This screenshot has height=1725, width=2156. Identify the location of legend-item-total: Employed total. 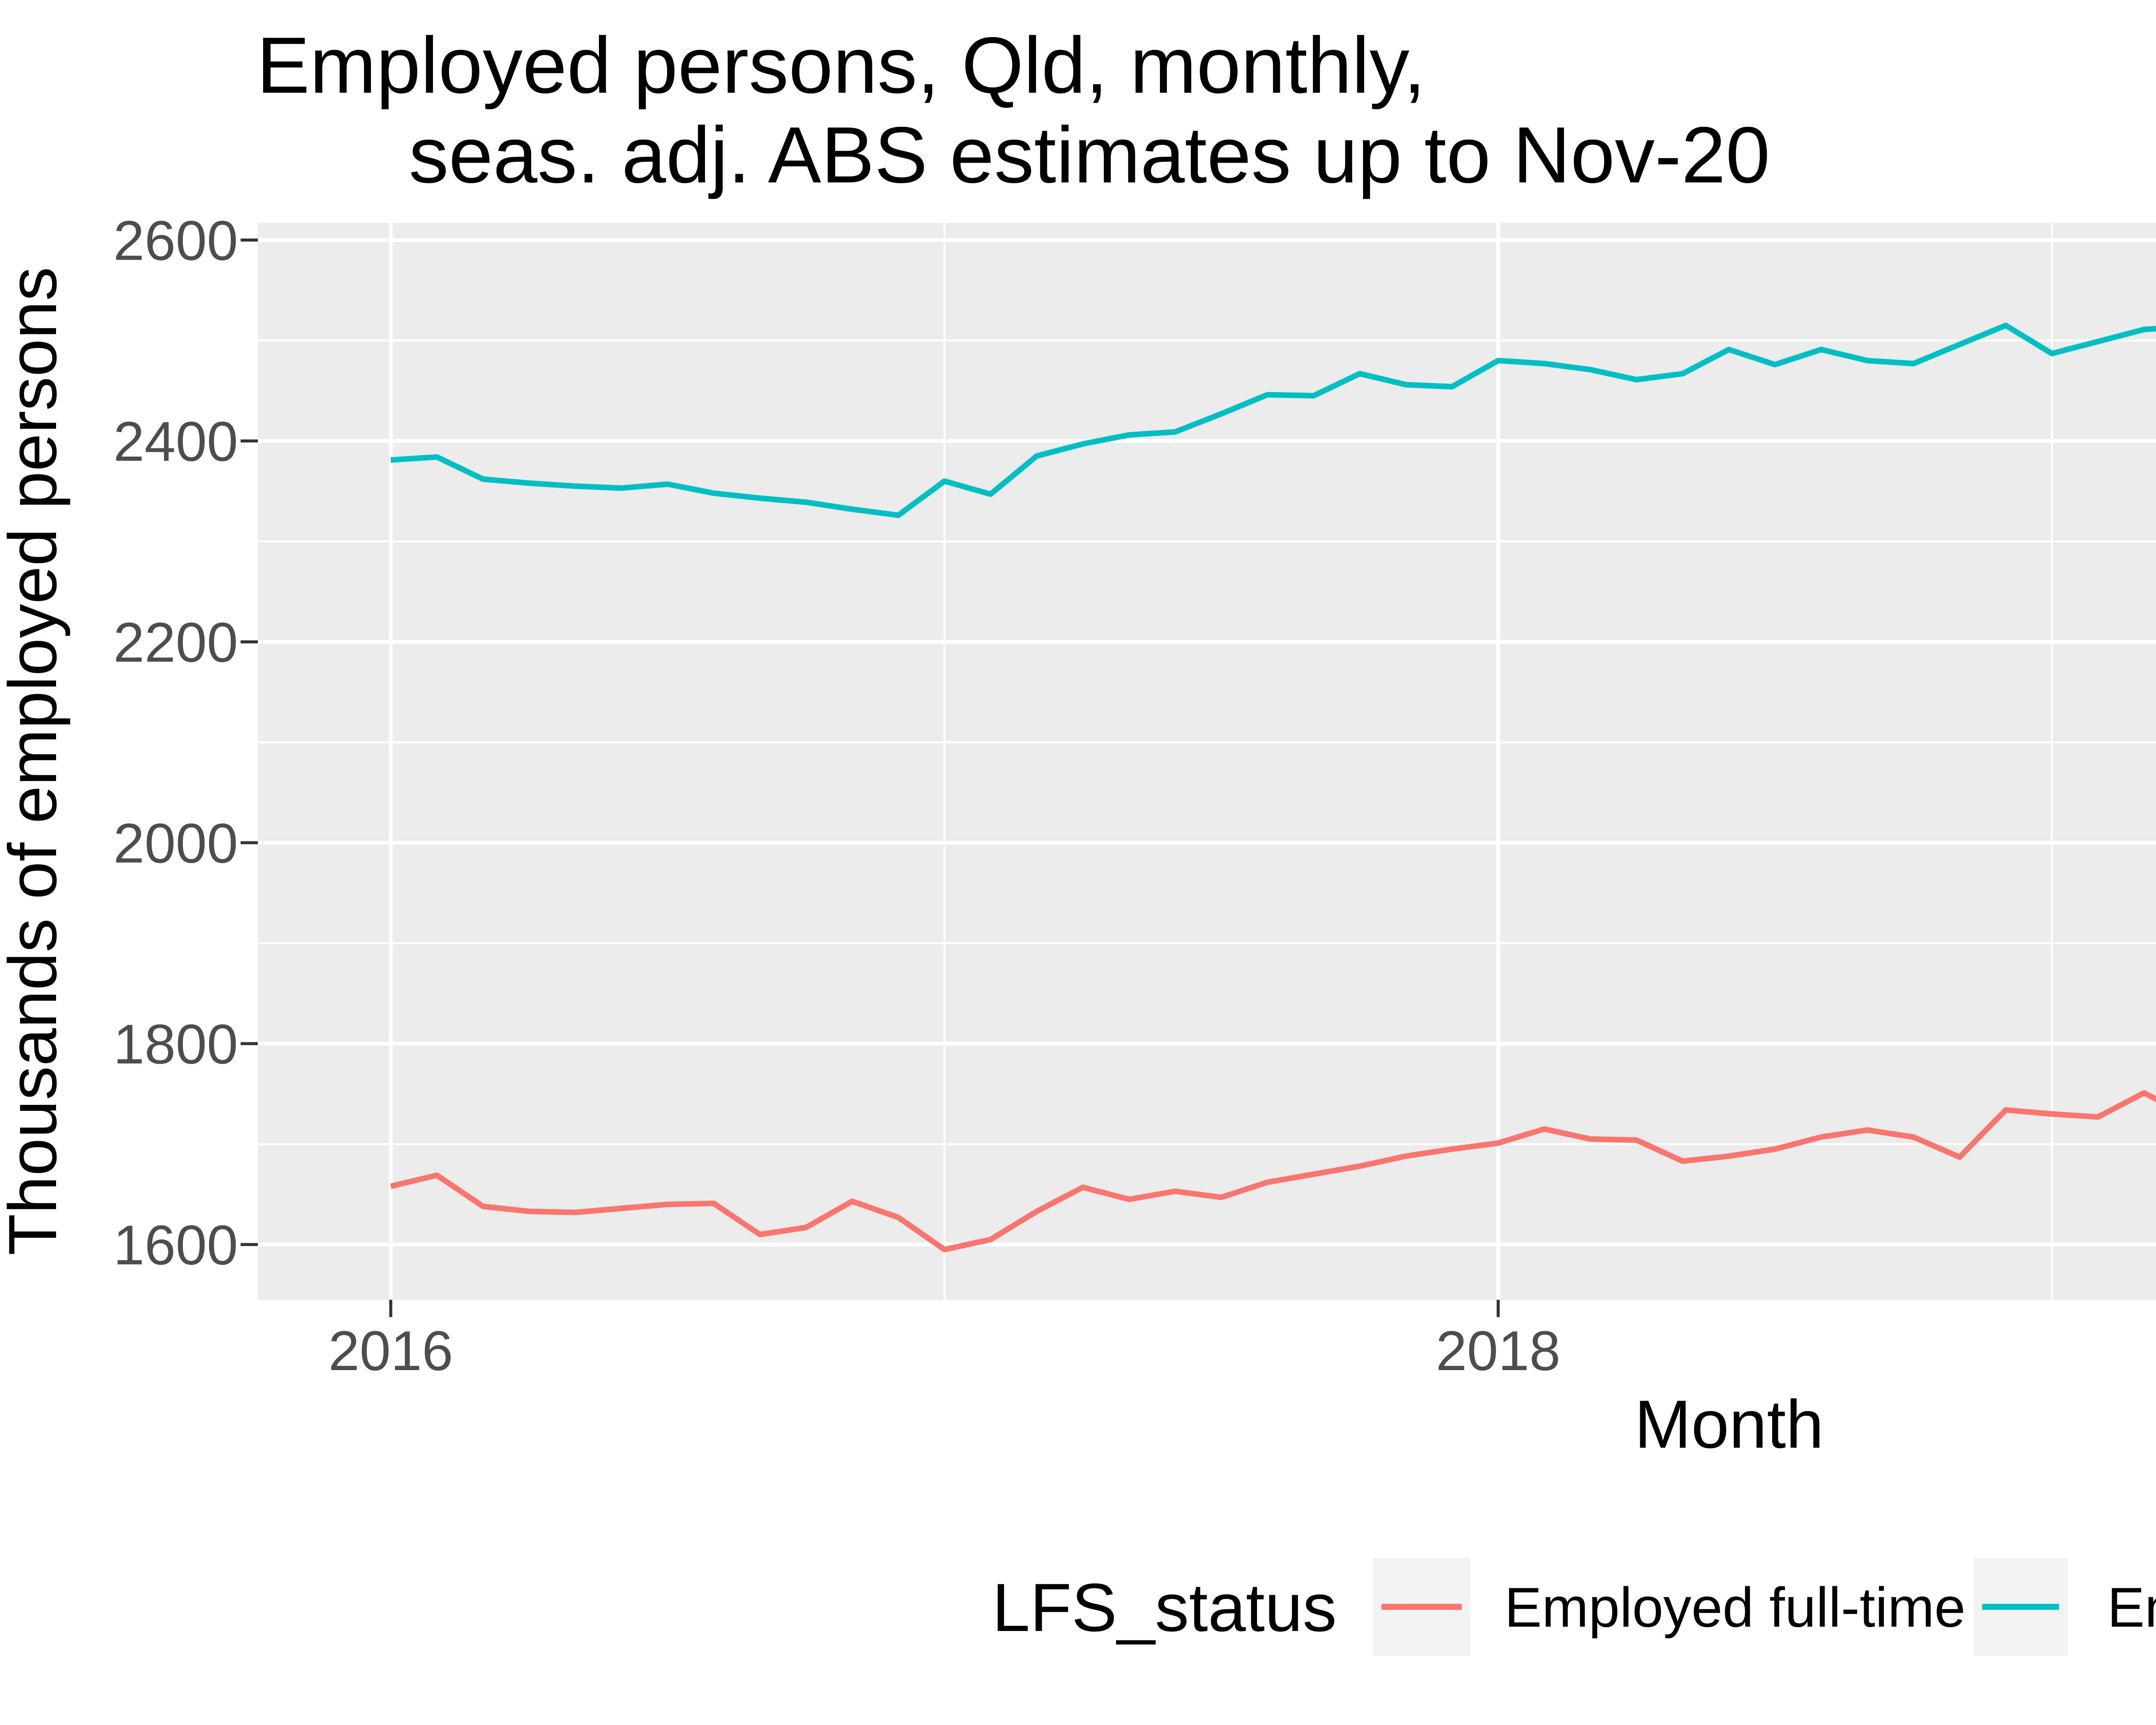
(2065, 1607).